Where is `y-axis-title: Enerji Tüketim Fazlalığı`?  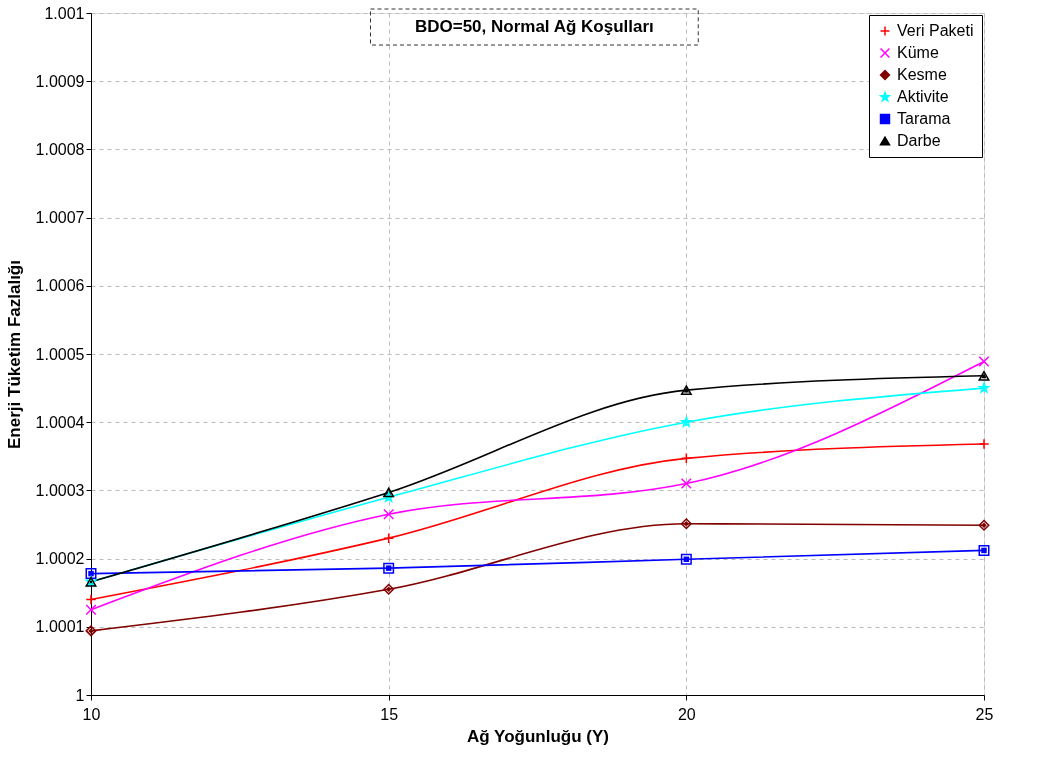 y-axis-title: Enerji Tüketim Fazlalığı is located at coordinates (14, 354).